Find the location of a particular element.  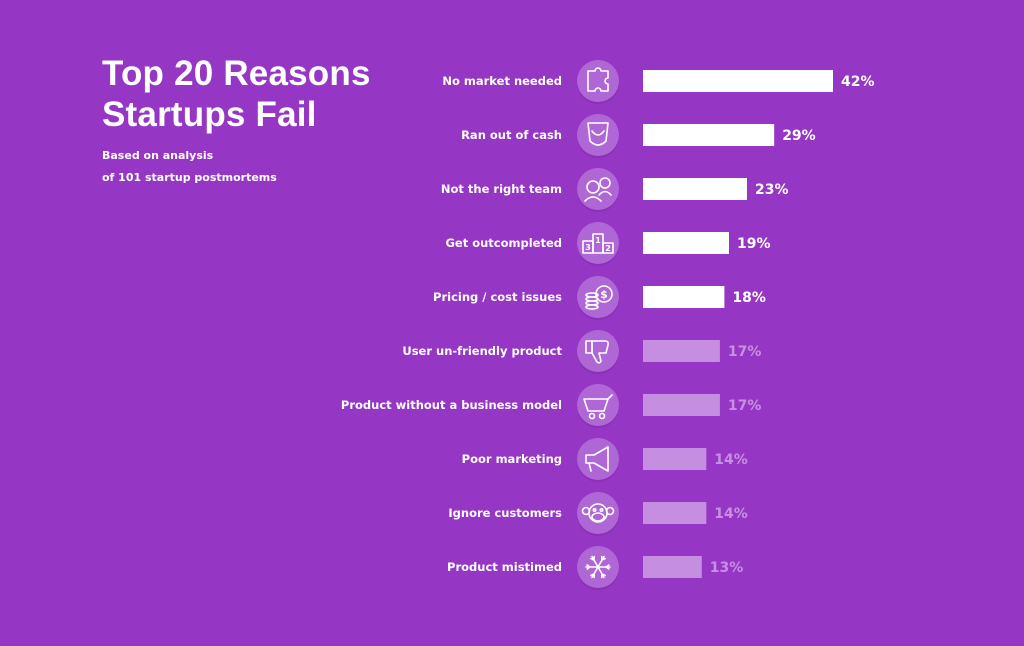

coin-symbol: $ is located at coordinates (604, 294).